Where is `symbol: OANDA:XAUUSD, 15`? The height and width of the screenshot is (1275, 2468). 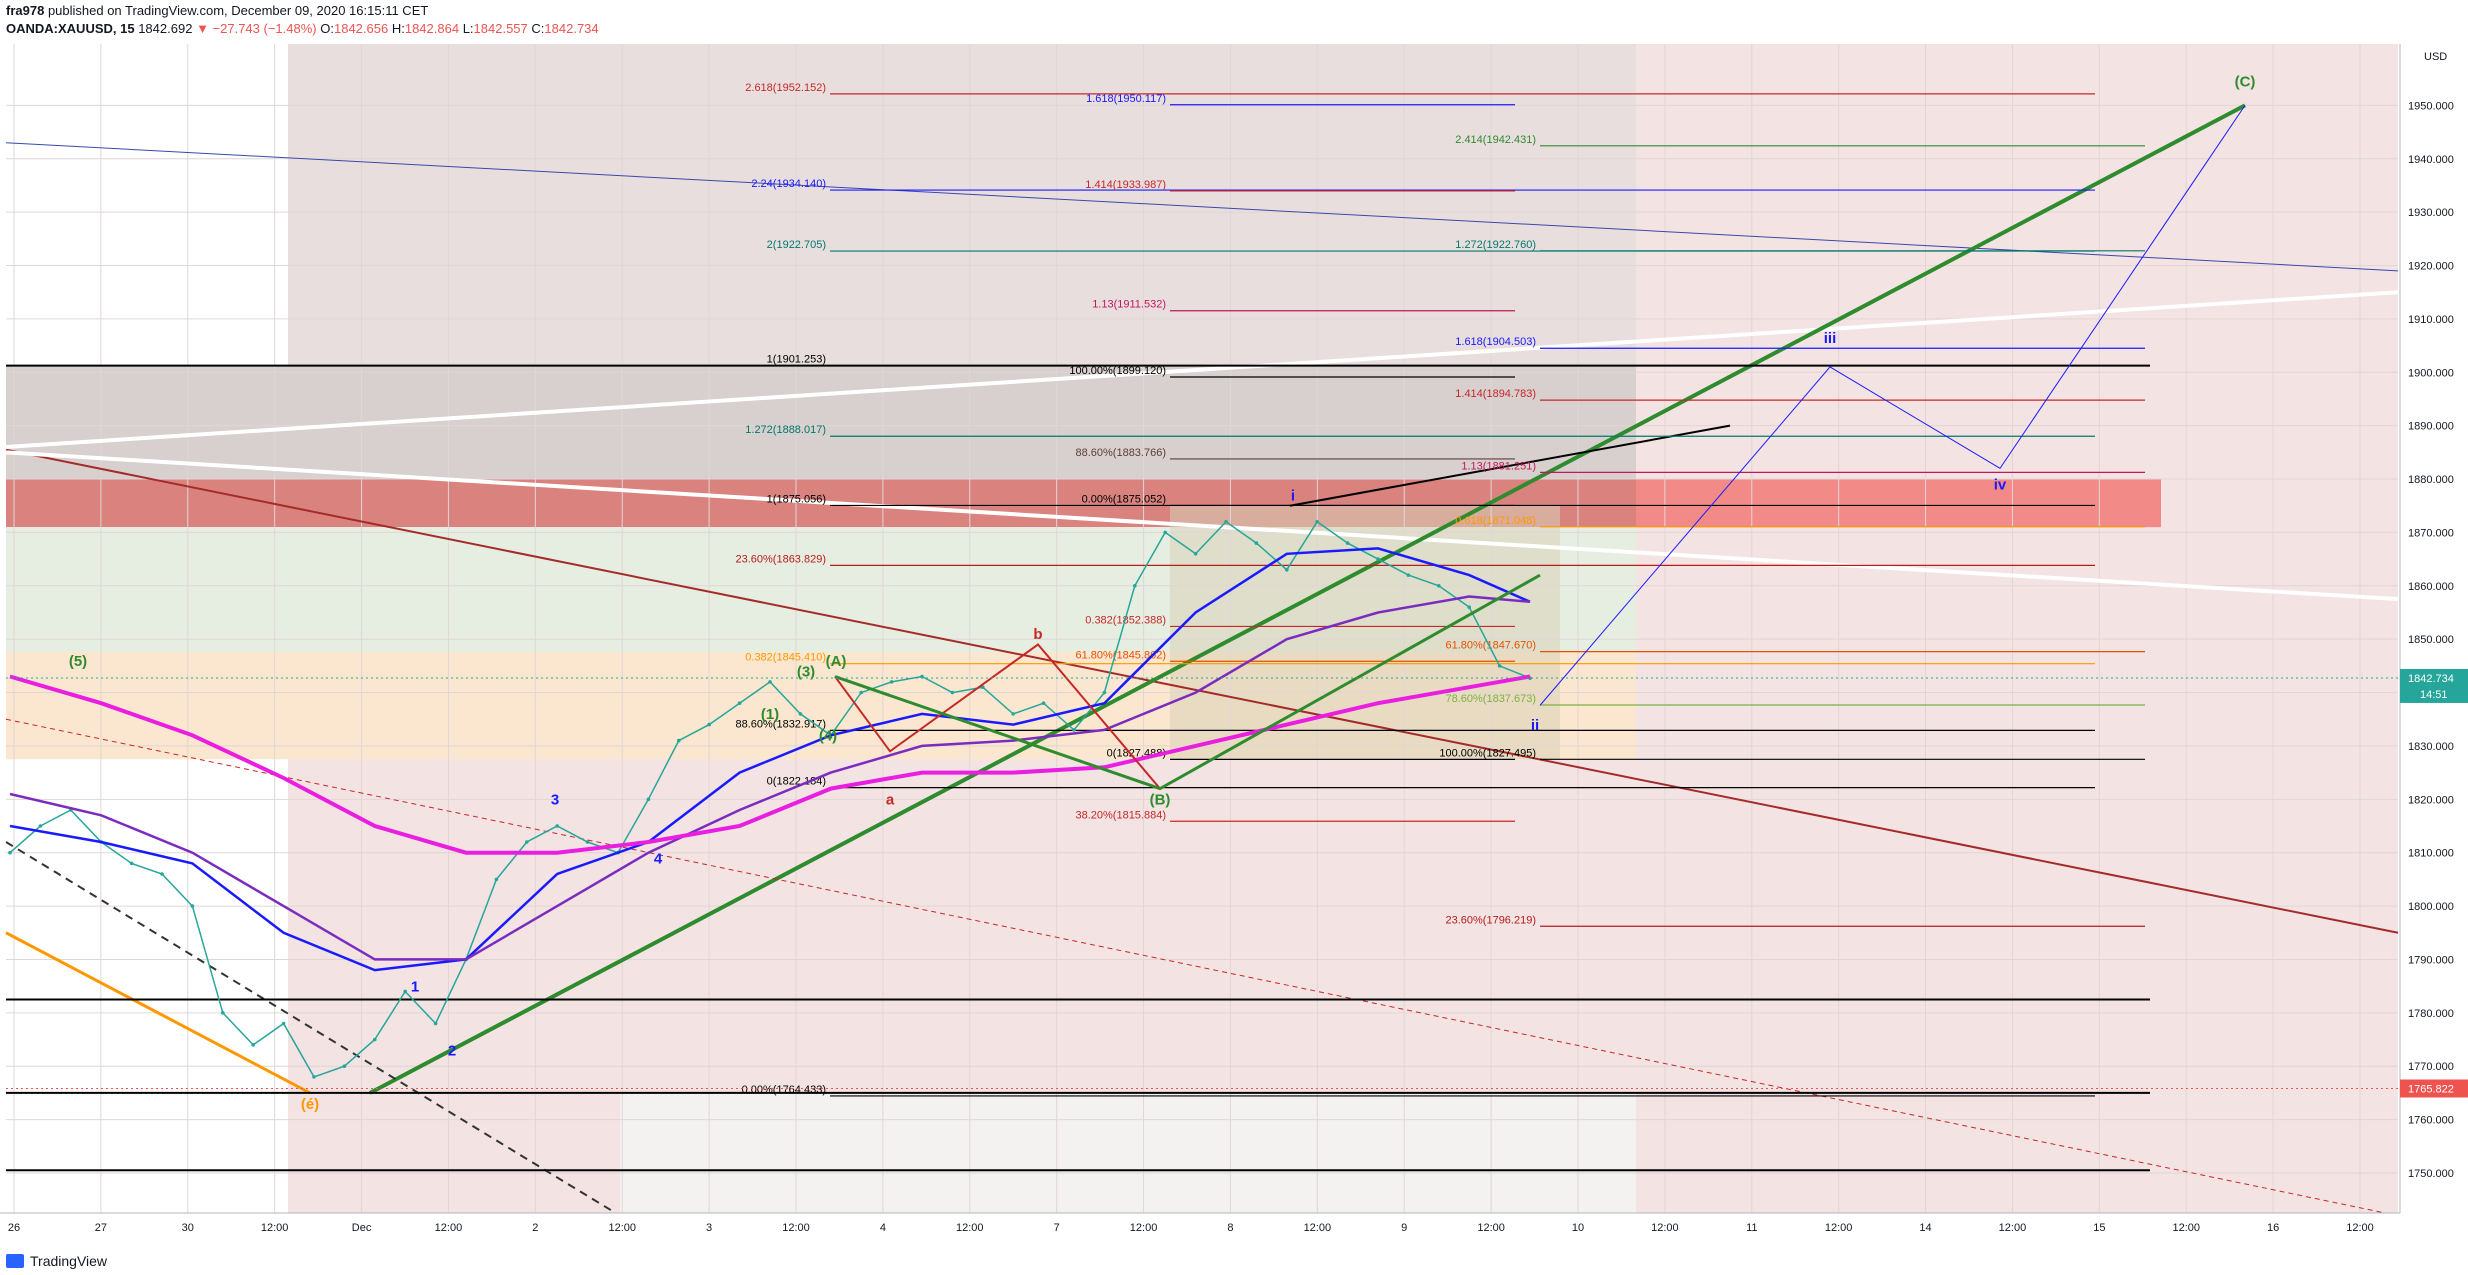
symbol: OANDA:XAUUSD, 15 is located at coordinates (70, 28).